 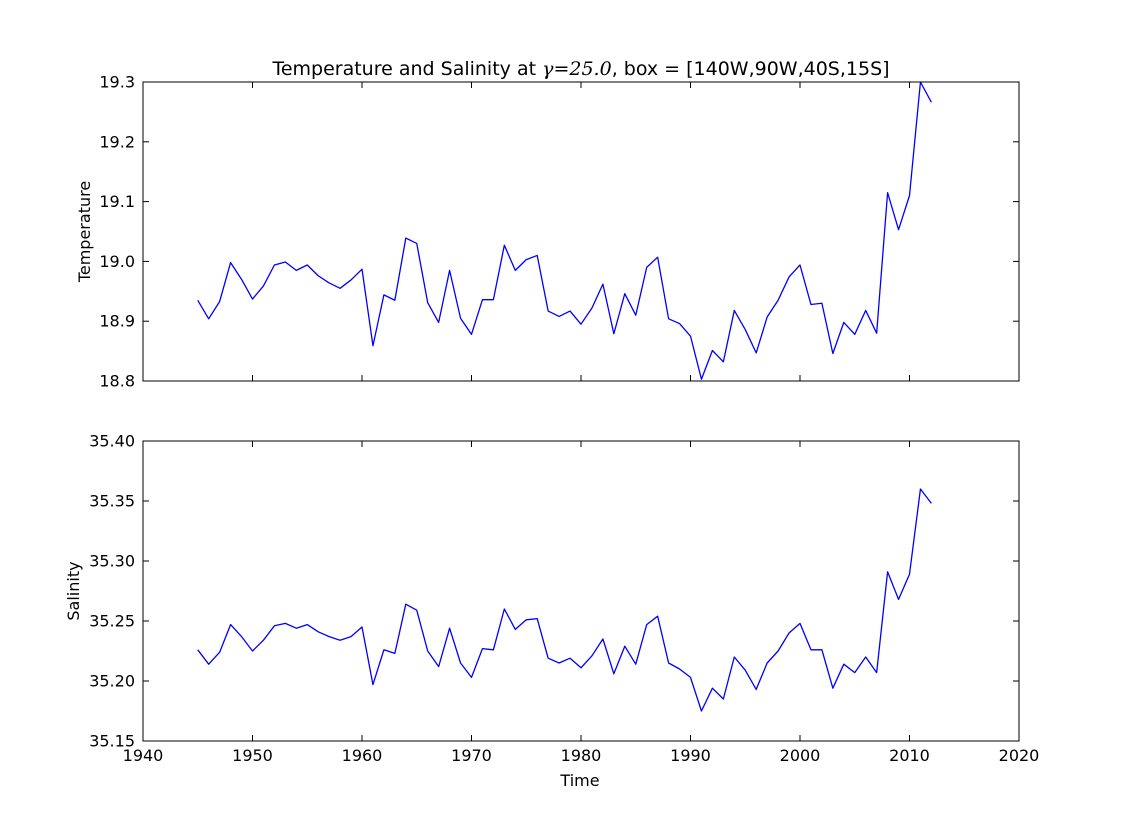 What do you see at coordinates (112, 441) in the screenshot?
I see `y-tick-label: 35.40` at bounding box center [112, 441].